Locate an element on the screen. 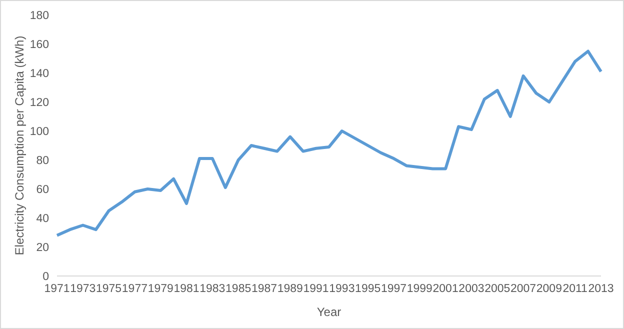  x-tick-label: 1973 is located at coordinates (83, 289).